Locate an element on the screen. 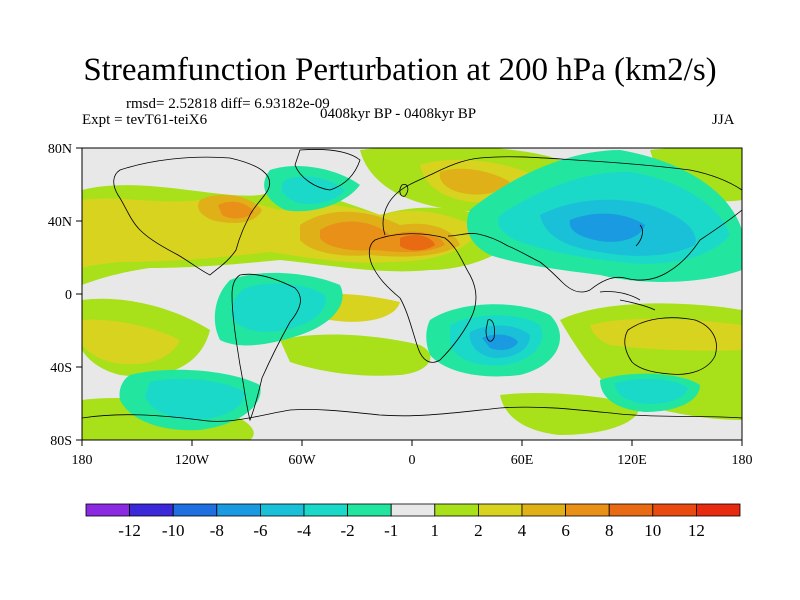  eurasia-coast is located at coordinates (562, 224).